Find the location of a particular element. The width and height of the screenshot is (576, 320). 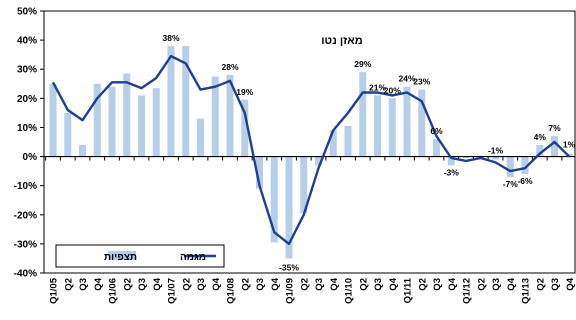

x-tick-label: Q1/12 is located at coordinates (467, 291).